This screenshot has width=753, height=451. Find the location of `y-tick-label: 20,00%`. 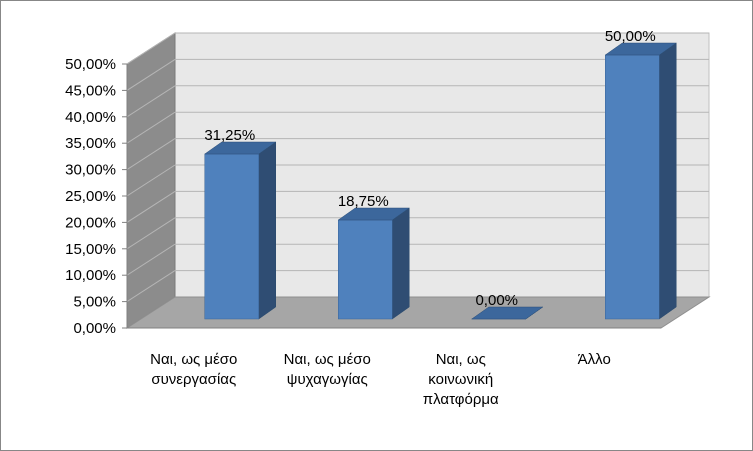

y-tick-label: 20,00% is located at coordinates (90, 222).